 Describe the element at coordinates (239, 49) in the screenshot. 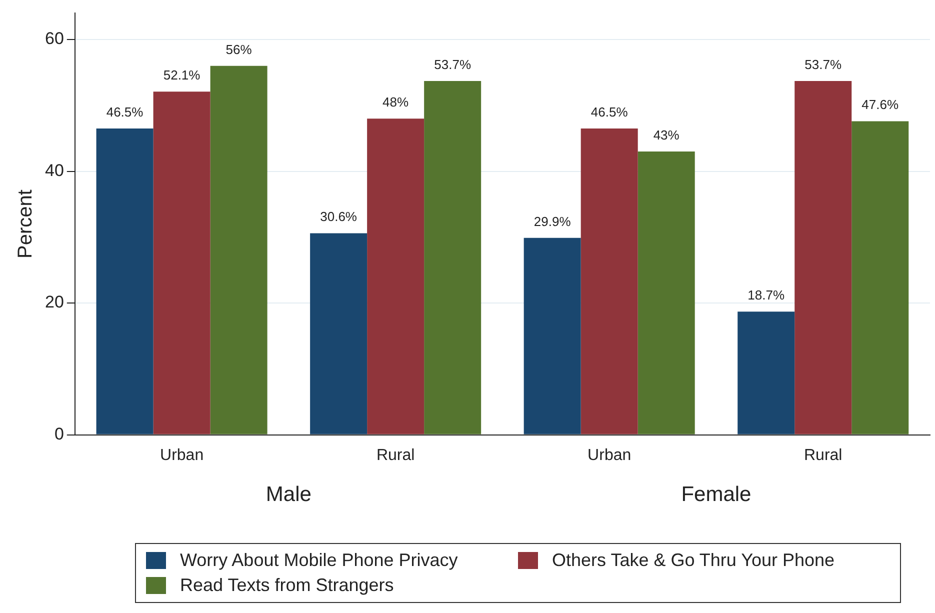

I see `data-label: 56%` at that location.